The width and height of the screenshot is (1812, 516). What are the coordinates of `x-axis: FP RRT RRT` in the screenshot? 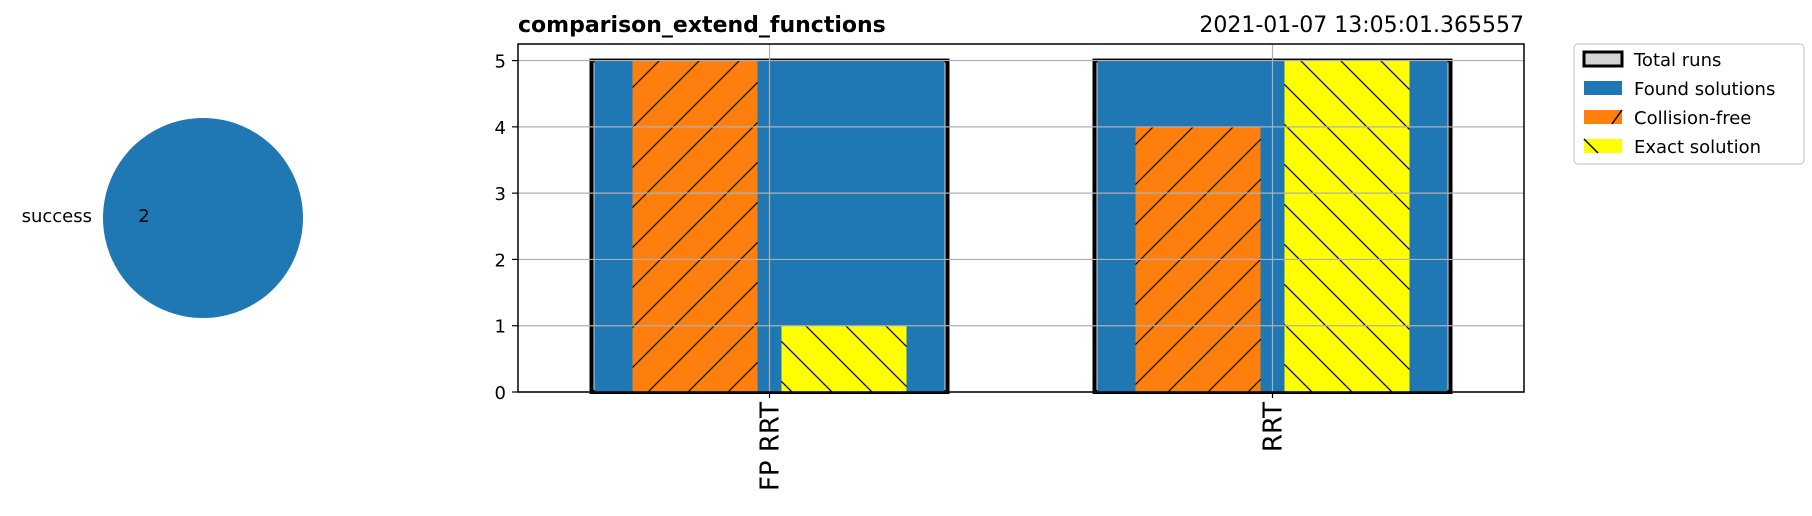 It's located at (1022, 441).